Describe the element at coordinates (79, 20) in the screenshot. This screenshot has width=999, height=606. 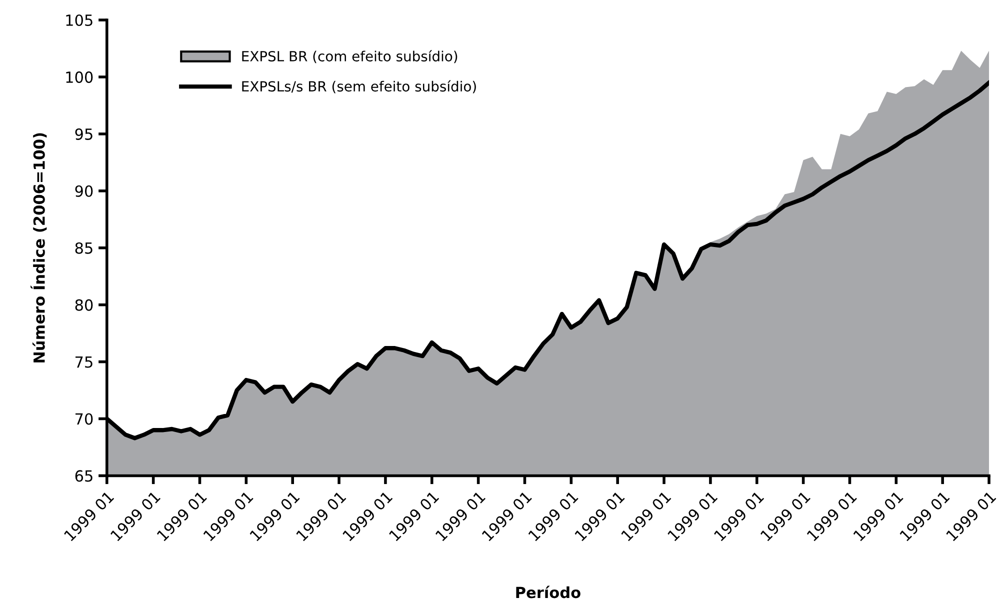
I see `y-tick-label: 105` at that location.